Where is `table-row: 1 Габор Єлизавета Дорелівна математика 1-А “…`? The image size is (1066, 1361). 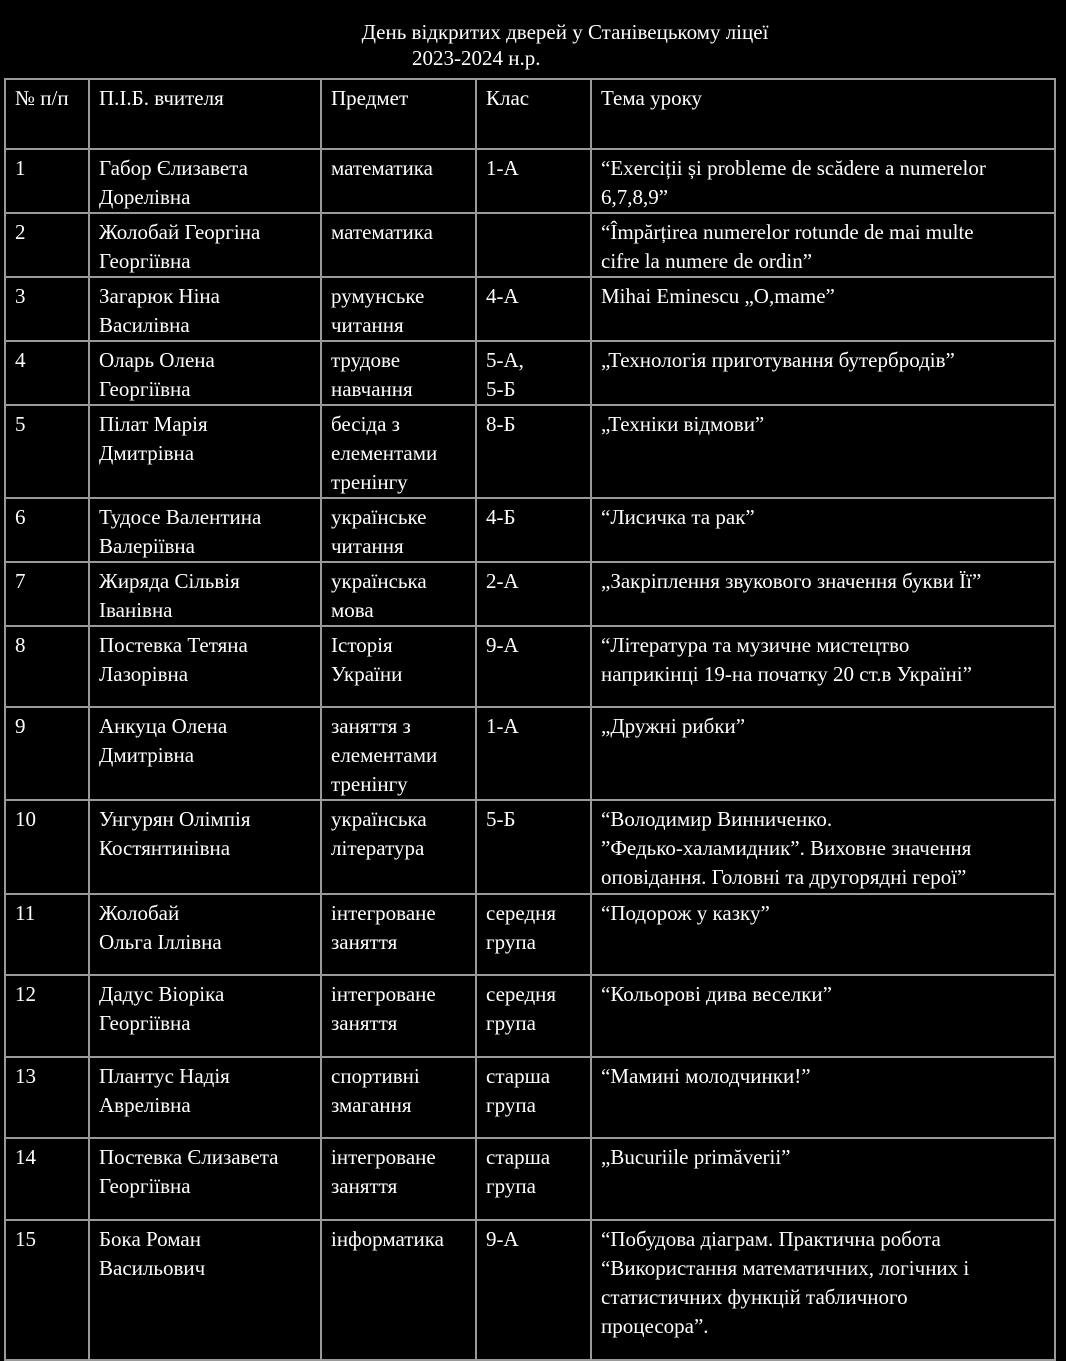 table-row: 1 Габор Єлизавета Дорелівна математика 1-А “… is located at coordinates (530, 181).